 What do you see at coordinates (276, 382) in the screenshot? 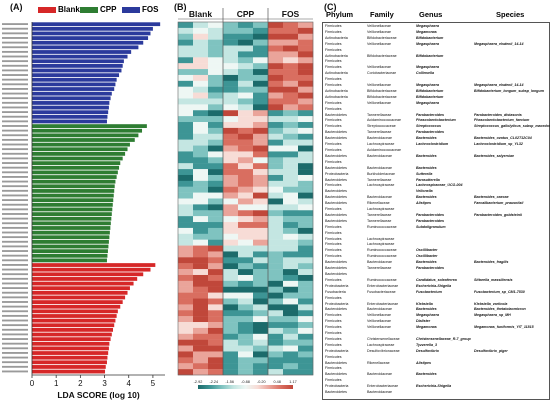
I see `color-scale-tick-label: 0.48` at bounding box center [276, 382].